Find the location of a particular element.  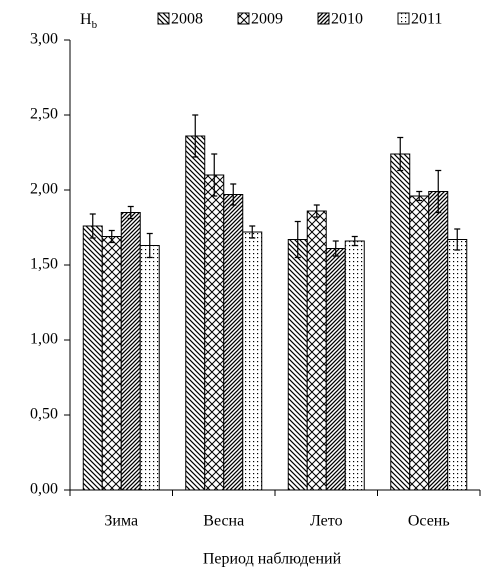

legend-label: 2009 is located at coordinates (267, 19).